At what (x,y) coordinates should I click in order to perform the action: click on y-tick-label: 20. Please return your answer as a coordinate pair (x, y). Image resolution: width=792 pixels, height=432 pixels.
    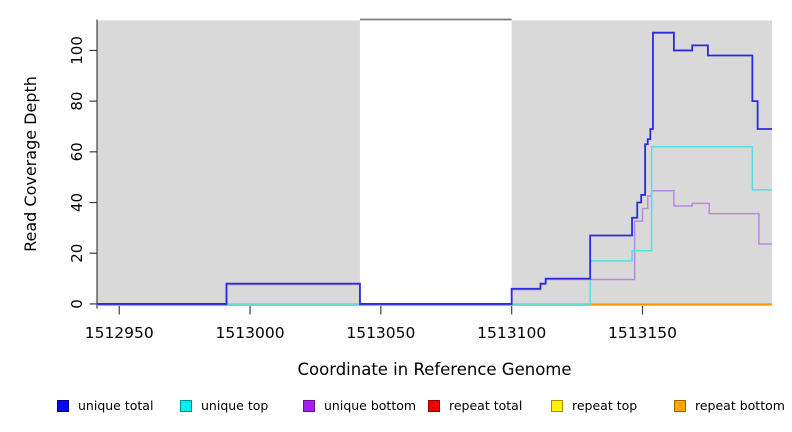
    Looking at the image, I should click on (77, 253).